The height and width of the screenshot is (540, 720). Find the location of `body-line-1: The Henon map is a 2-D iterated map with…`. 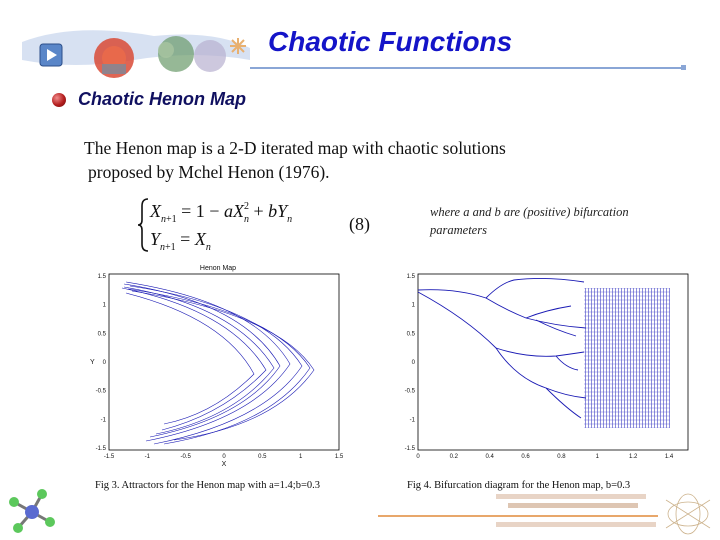

body-line-1: The Henon map is a 2-D iterated map with… is located at coordinates (295, 148).